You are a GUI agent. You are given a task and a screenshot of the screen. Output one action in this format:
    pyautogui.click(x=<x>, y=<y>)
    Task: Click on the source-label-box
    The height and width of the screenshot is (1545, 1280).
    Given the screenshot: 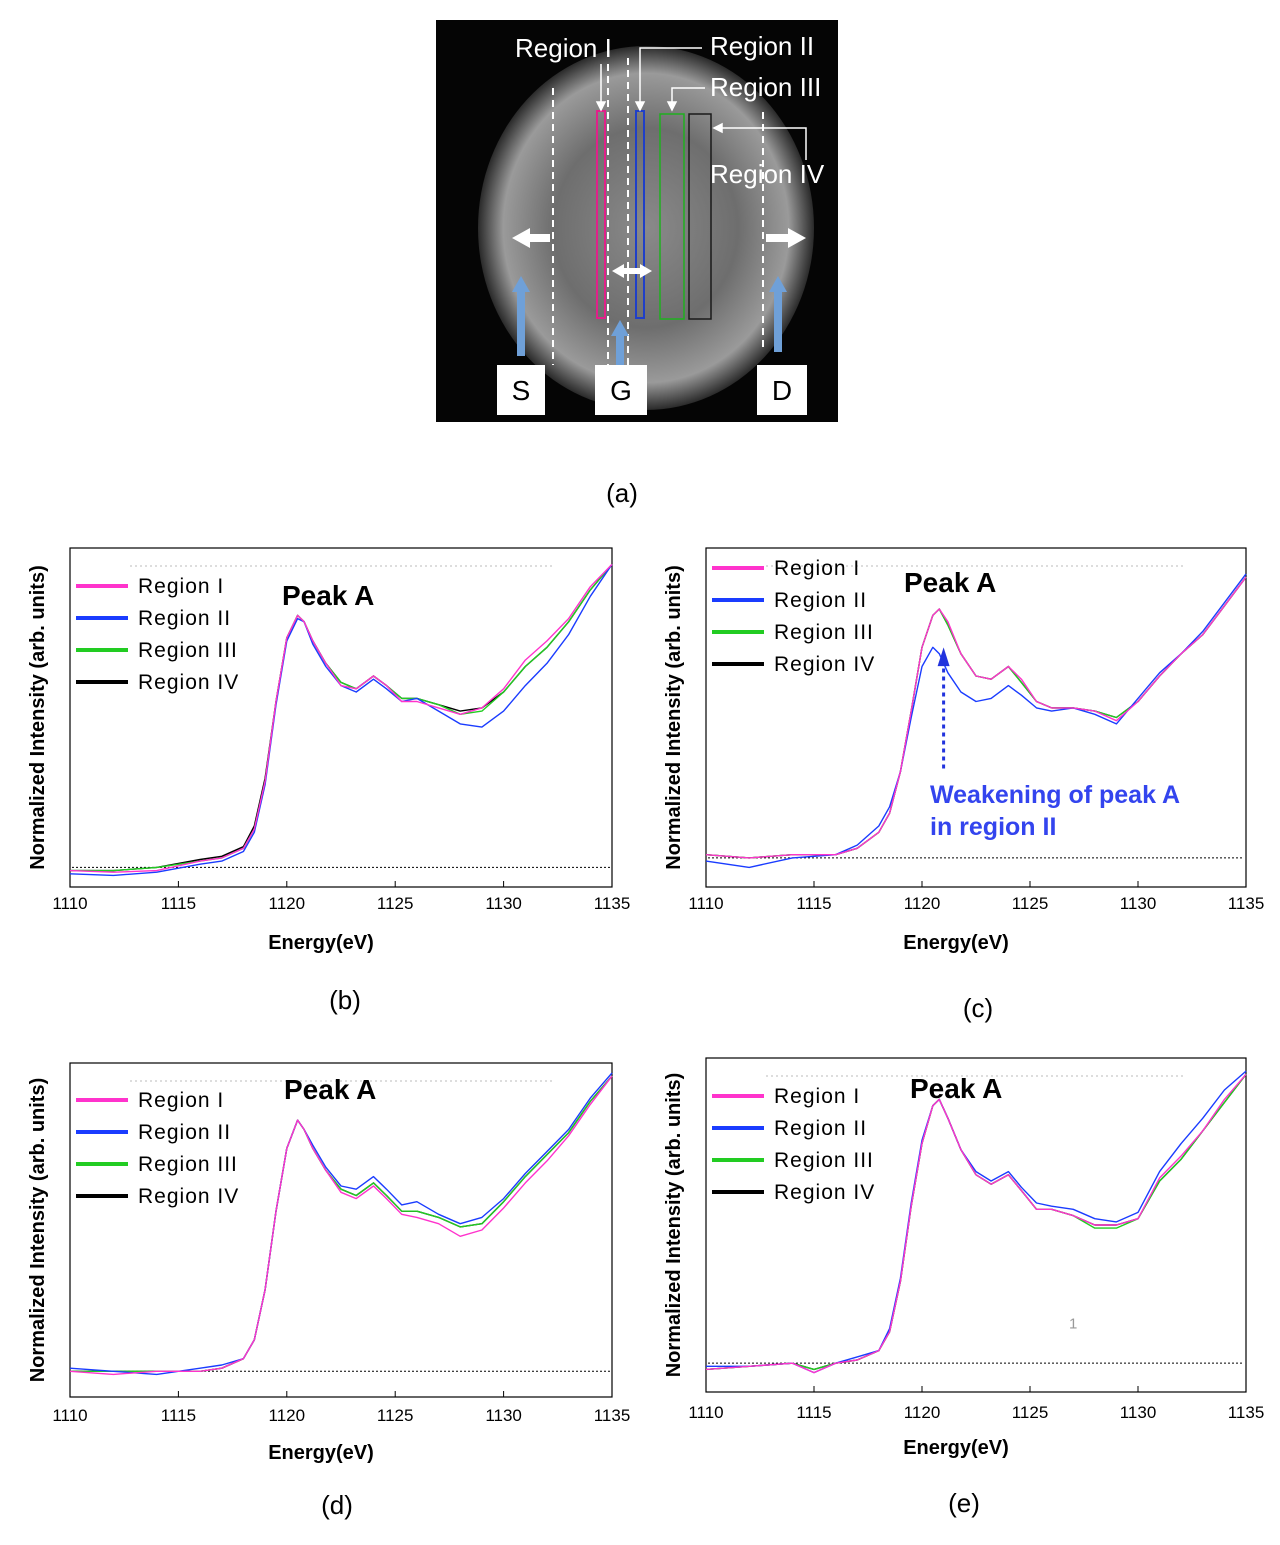 What is the action you would take?
    pyautogui.click(x=521, y=390)
    